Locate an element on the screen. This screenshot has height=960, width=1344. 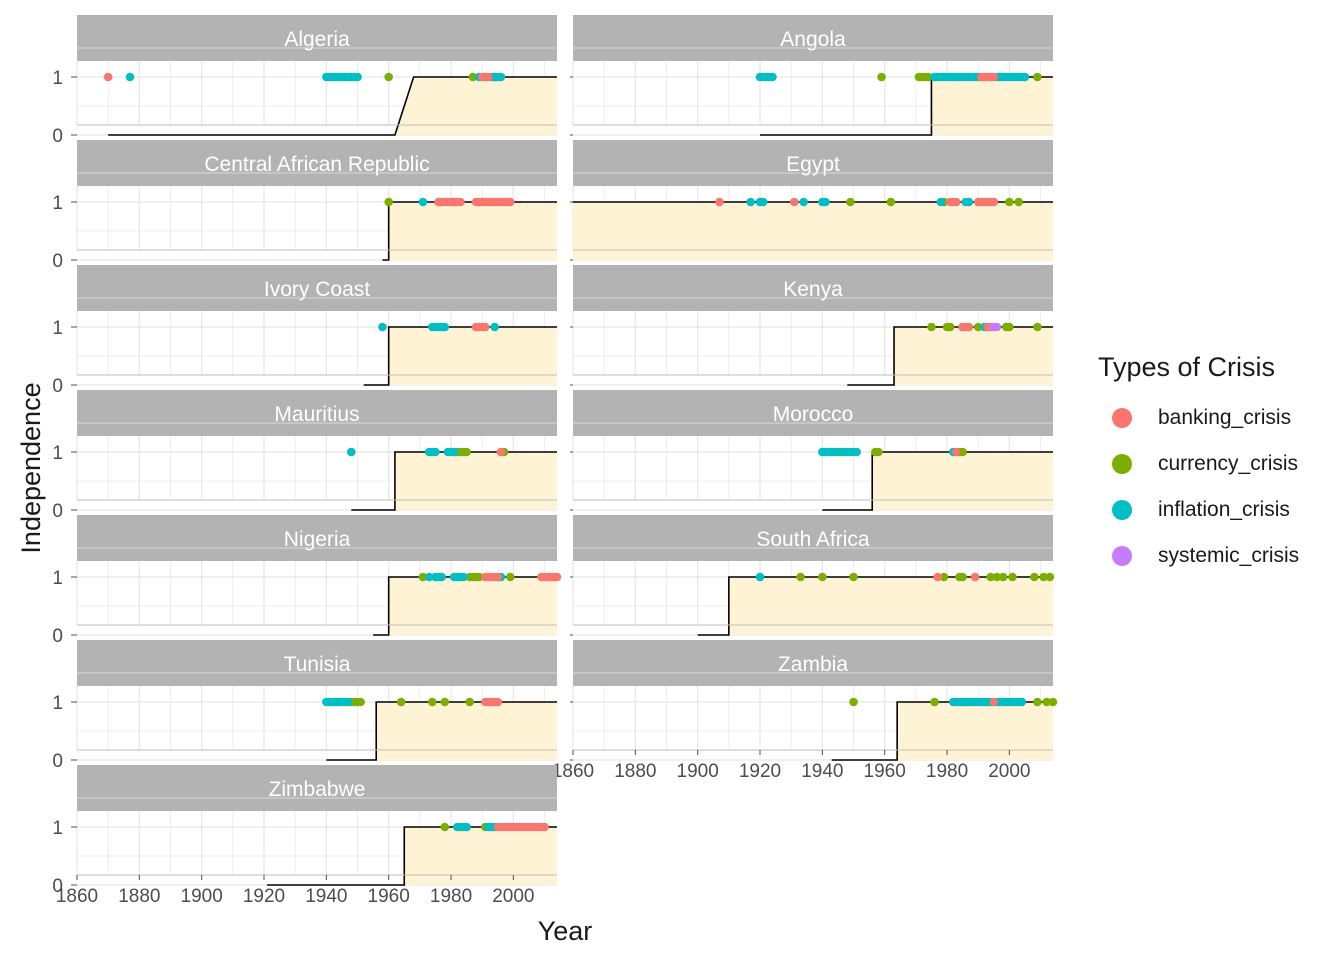
panel-south-africa: South Africa is located at coordinates (812, 575).